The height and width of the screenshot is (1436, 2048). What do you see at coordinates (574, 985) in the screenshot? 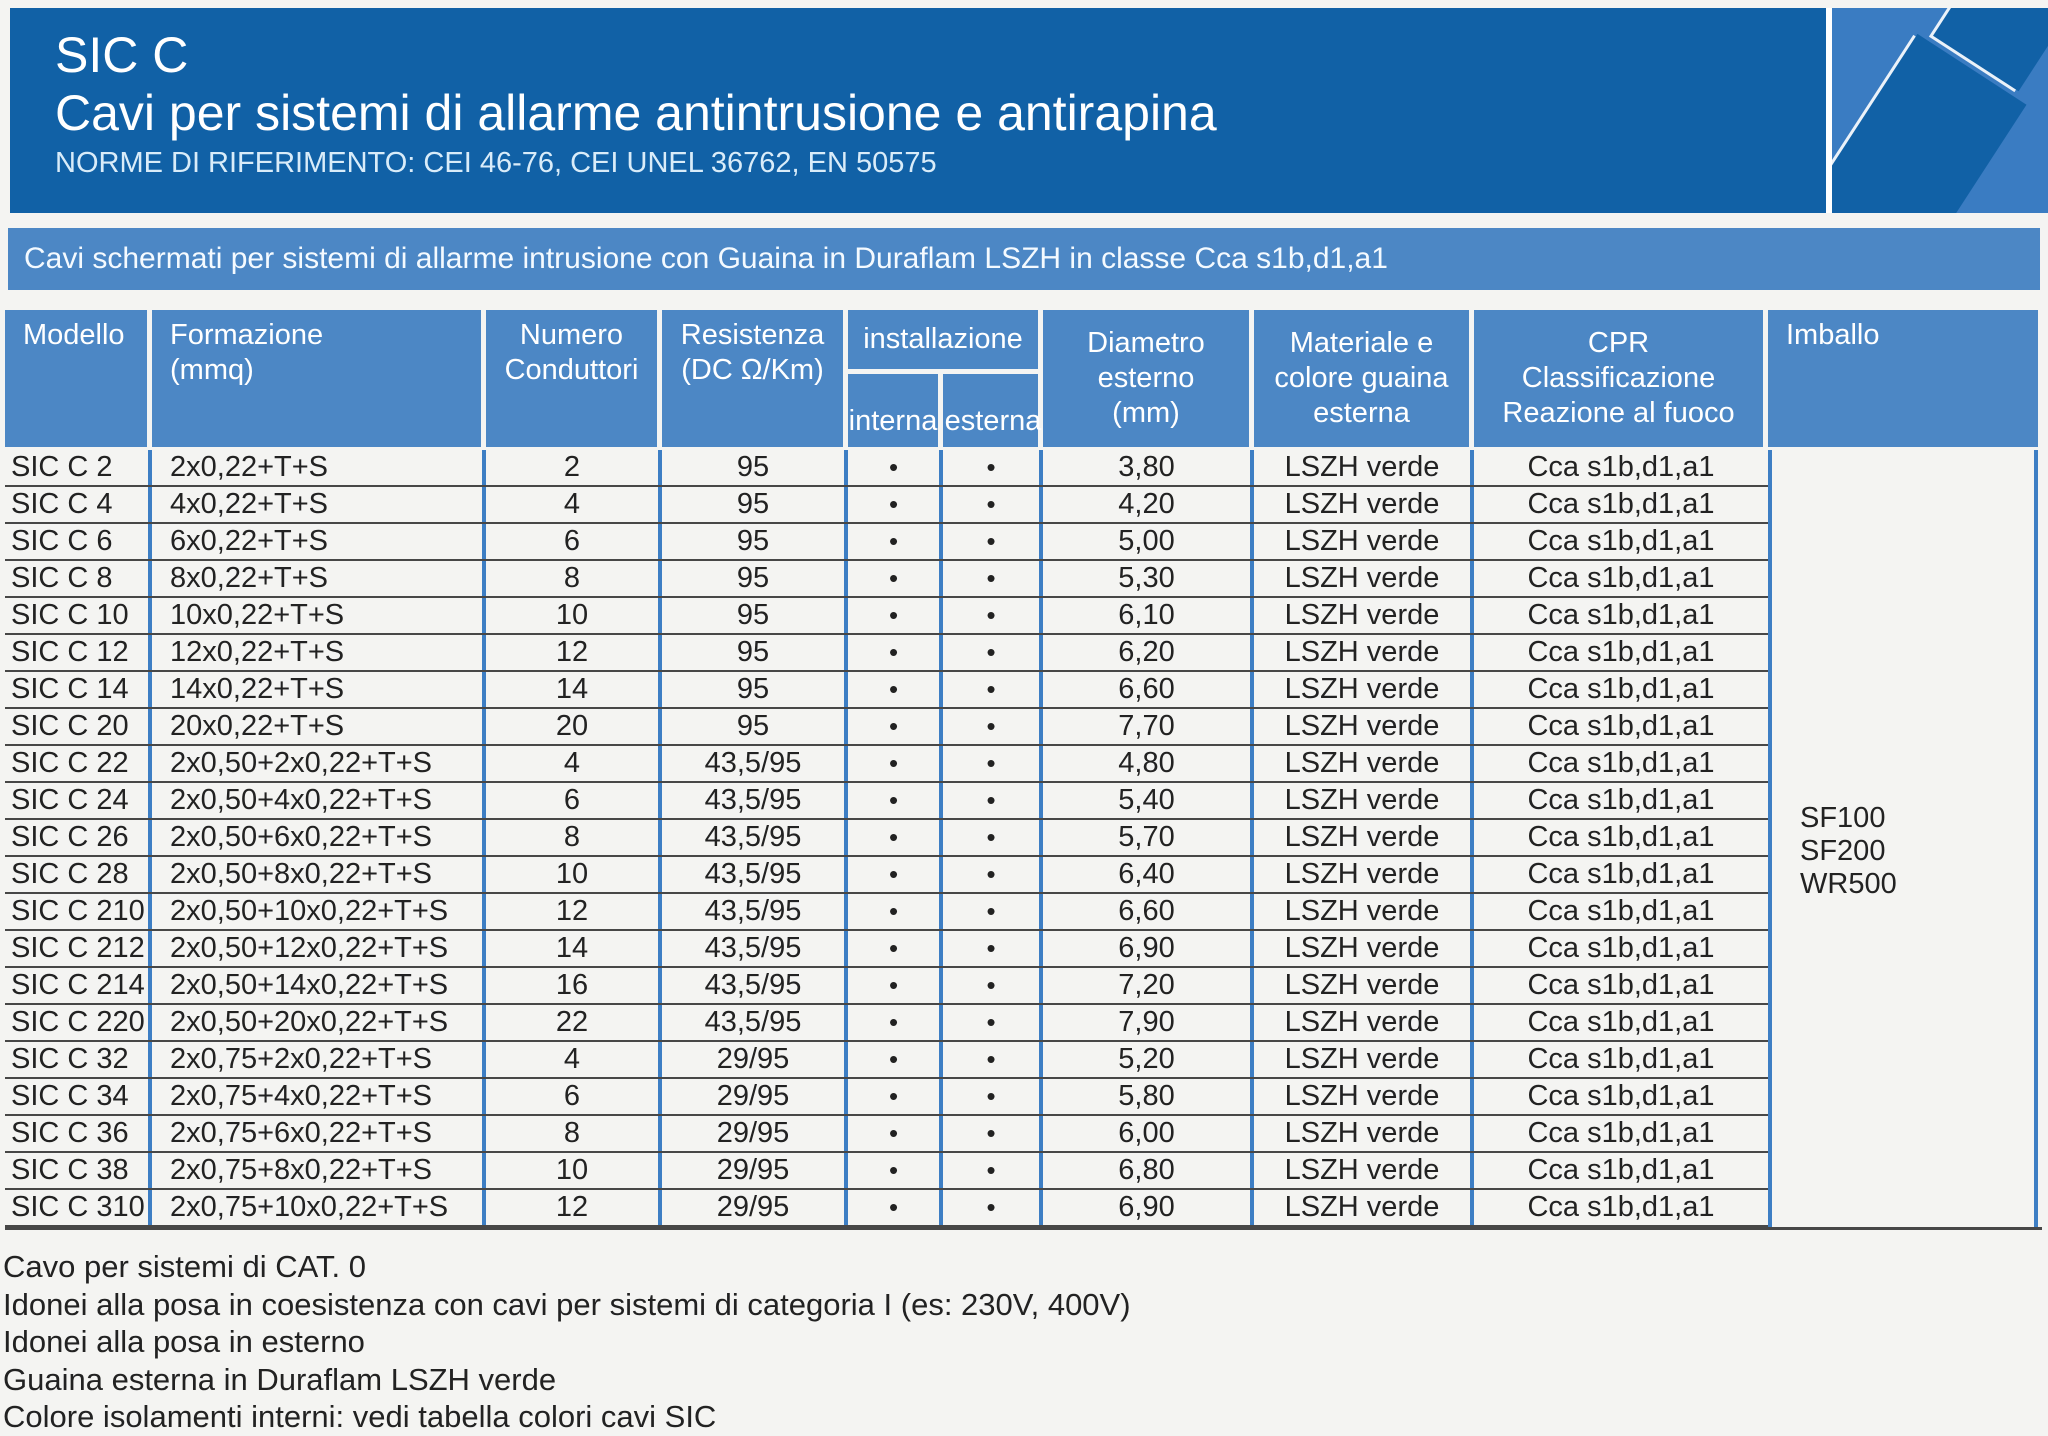
I see `cell-conductors: 16` at bounding box center [574, 985].